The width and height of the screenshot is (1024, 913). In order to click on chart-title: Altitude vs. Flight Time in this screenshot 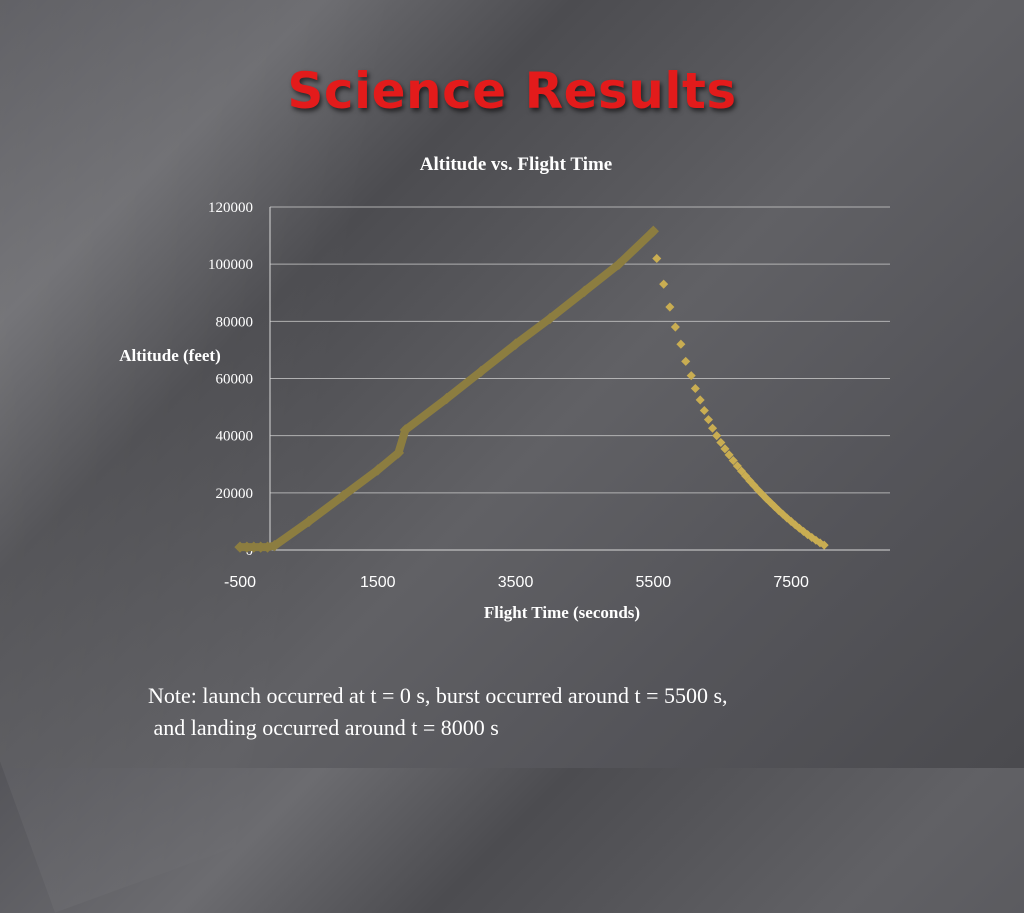, I will do `click(516, 164)`.